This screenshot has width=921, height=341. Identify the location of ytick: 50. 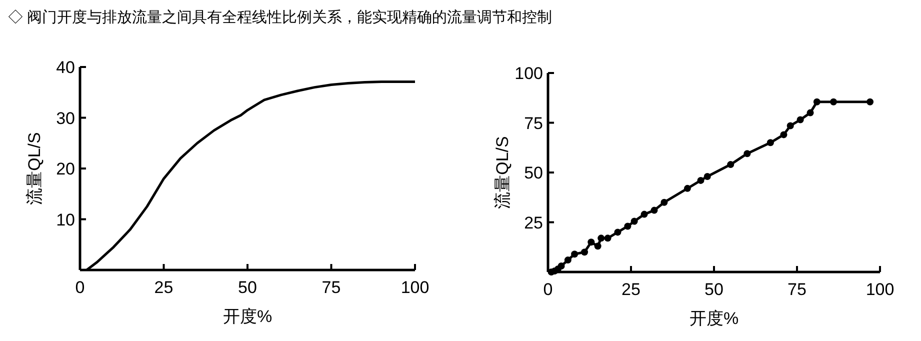
(533, 173).